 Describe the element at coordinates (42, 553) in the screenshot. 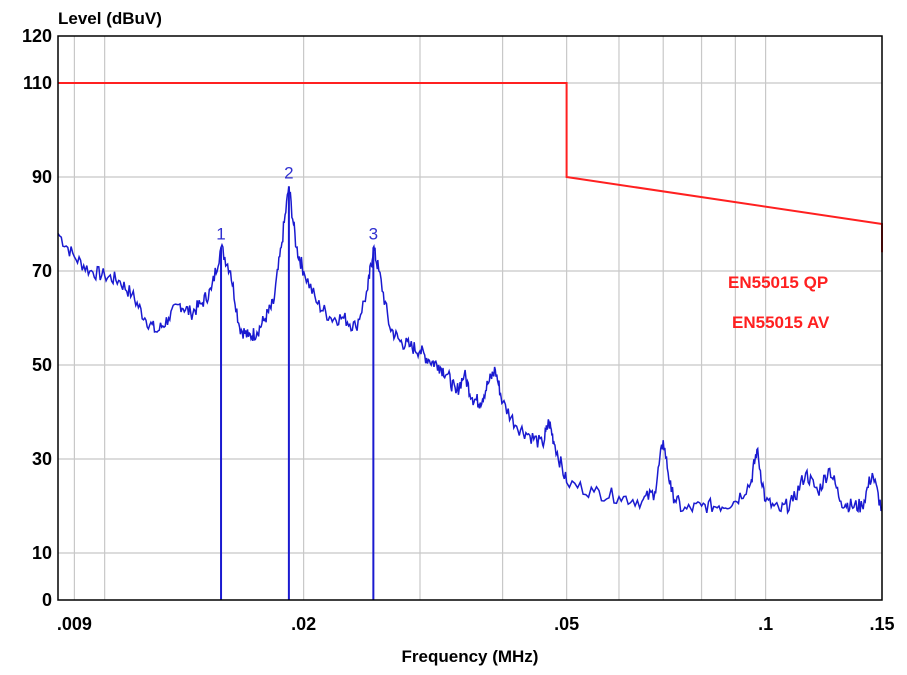

I see `y-tick-label: 10` at that location.